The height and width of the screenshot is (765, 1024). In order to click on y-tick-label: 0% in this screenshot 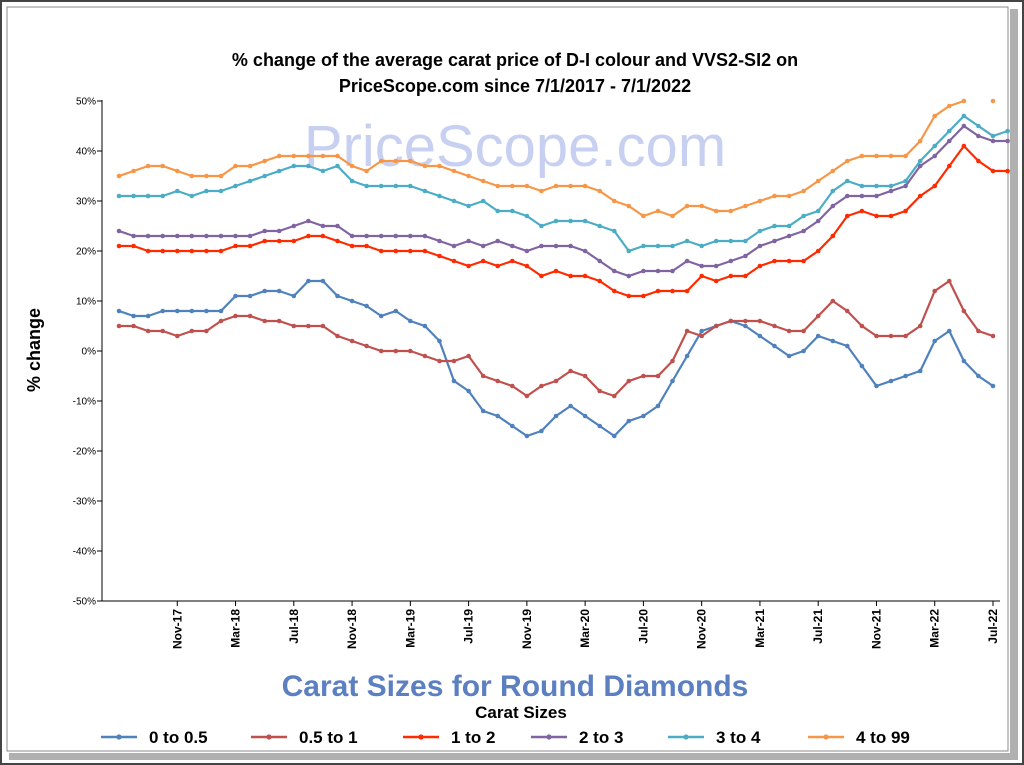, I will do `click(89, 352)`.